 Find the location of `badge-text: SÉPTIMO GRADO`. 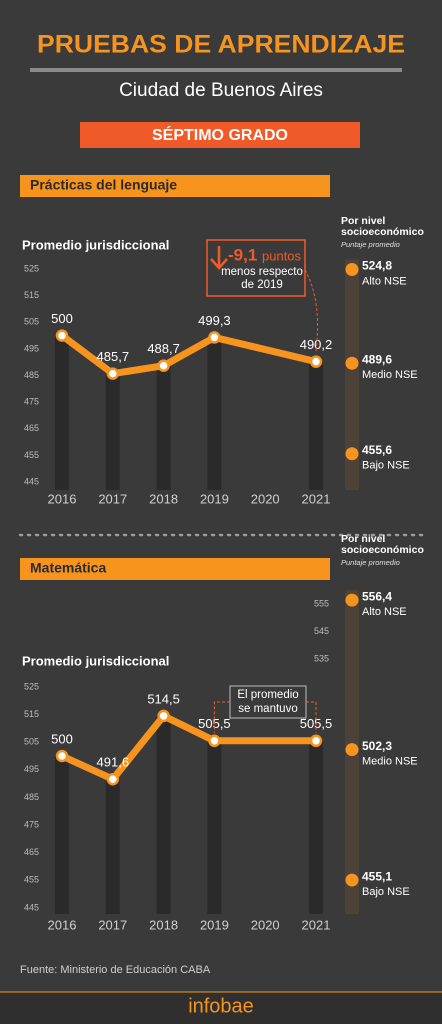

badge-text: SÉPTIMO GRADO is located at coordinates (220, 134).